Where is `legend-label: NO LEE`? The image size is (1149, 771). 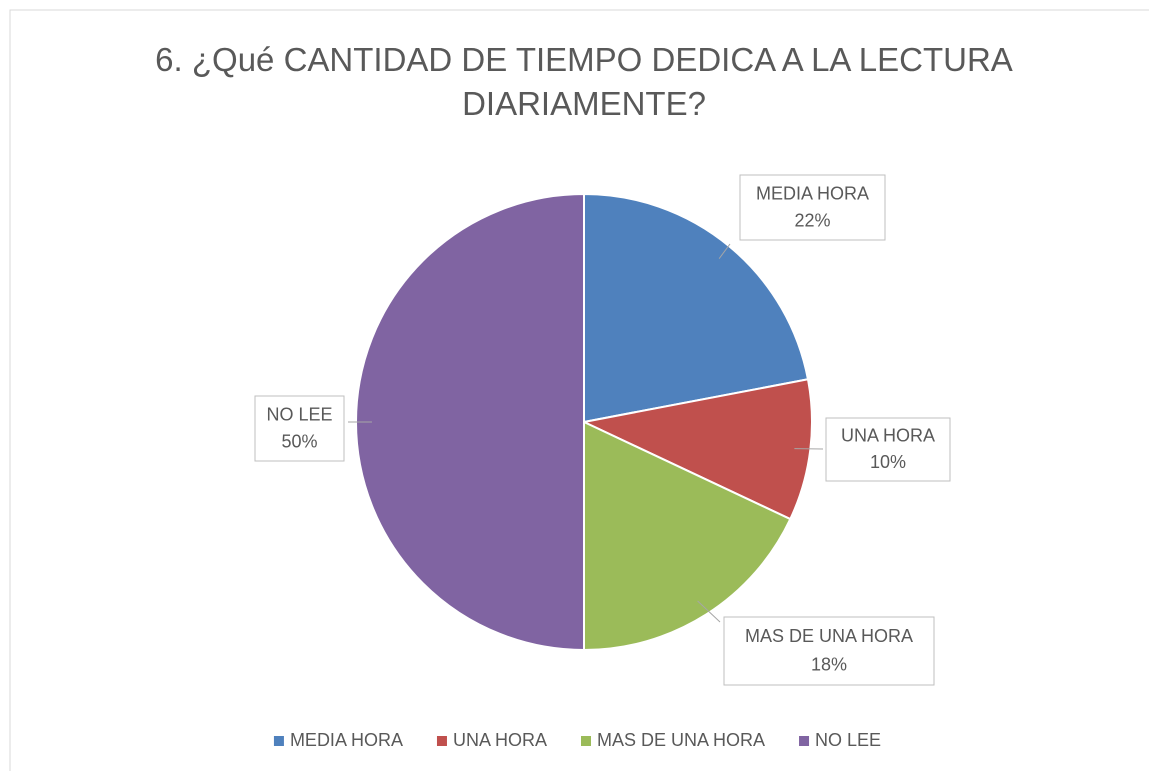
legend-label: NO LEE is located at coordinates (848, 740).